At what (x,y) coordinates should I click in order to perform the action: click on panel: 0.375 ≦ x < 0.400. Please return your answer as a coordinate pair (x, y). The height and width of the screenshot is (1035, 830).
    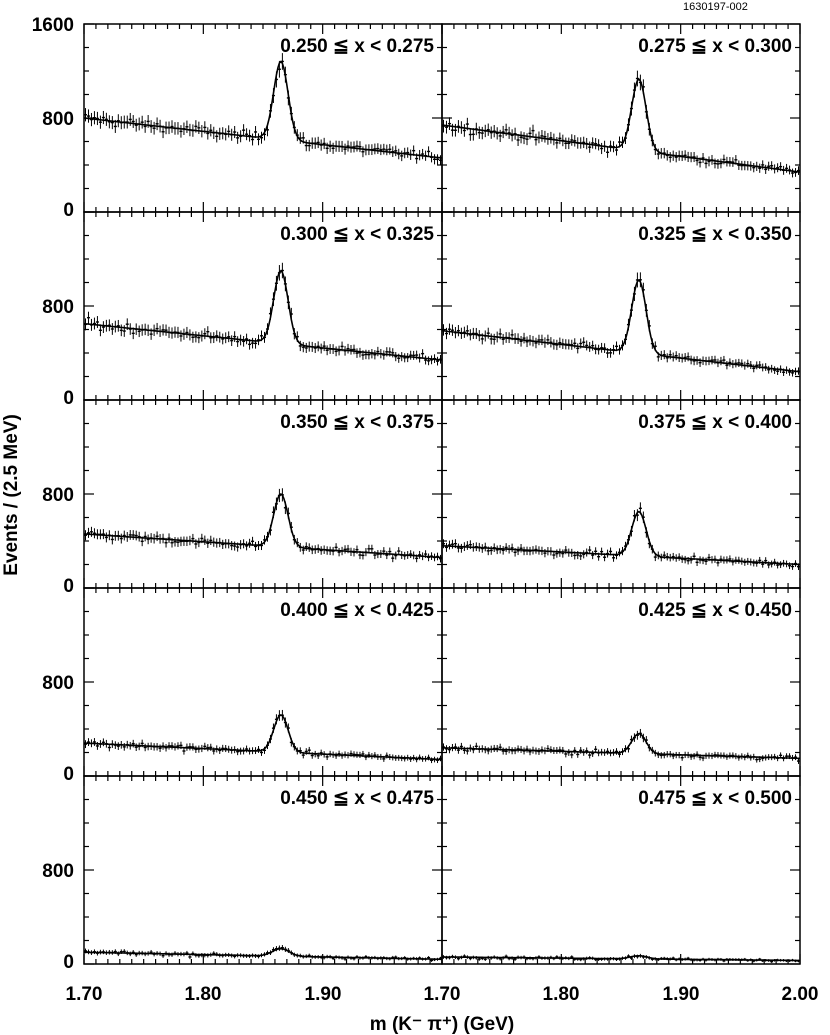
    Looking at the image, I should click on (621, 494).